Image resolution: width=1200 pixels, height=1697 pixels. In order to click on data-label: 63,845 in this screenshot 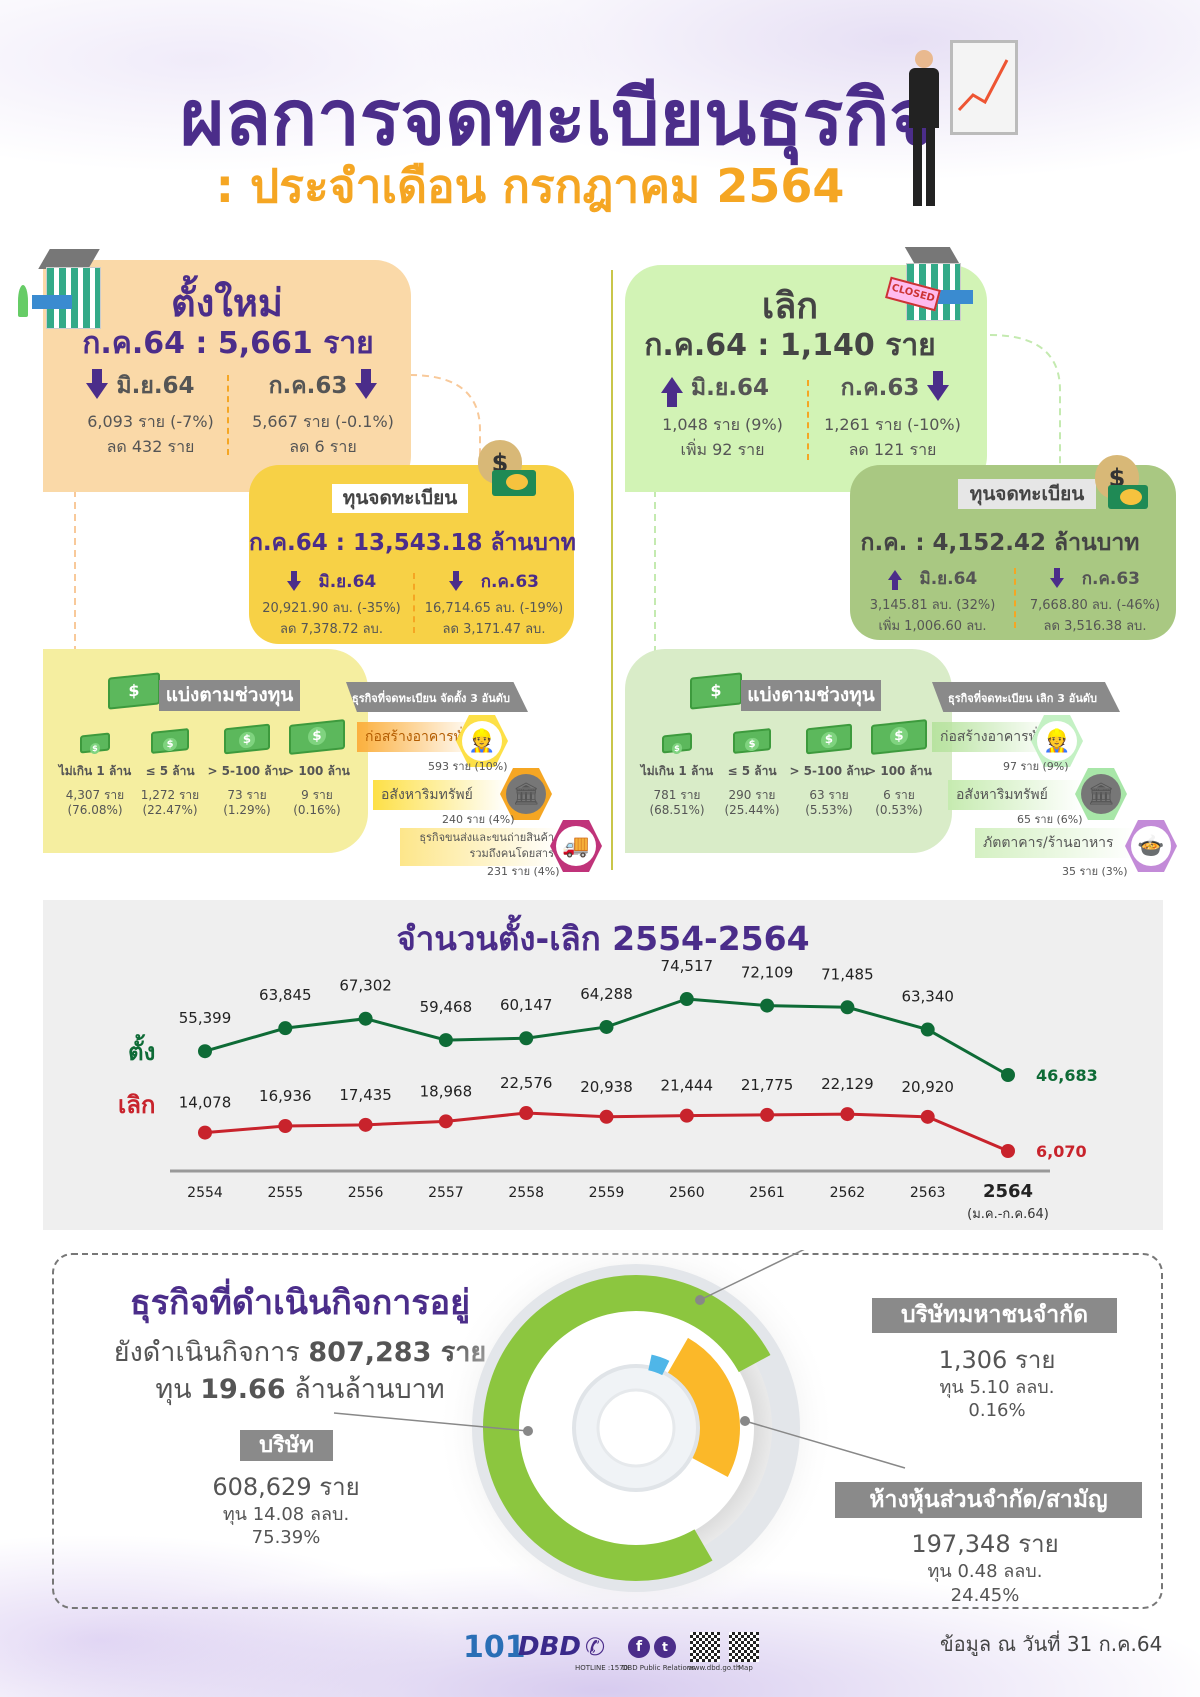, I will do `click(285, 995)`.